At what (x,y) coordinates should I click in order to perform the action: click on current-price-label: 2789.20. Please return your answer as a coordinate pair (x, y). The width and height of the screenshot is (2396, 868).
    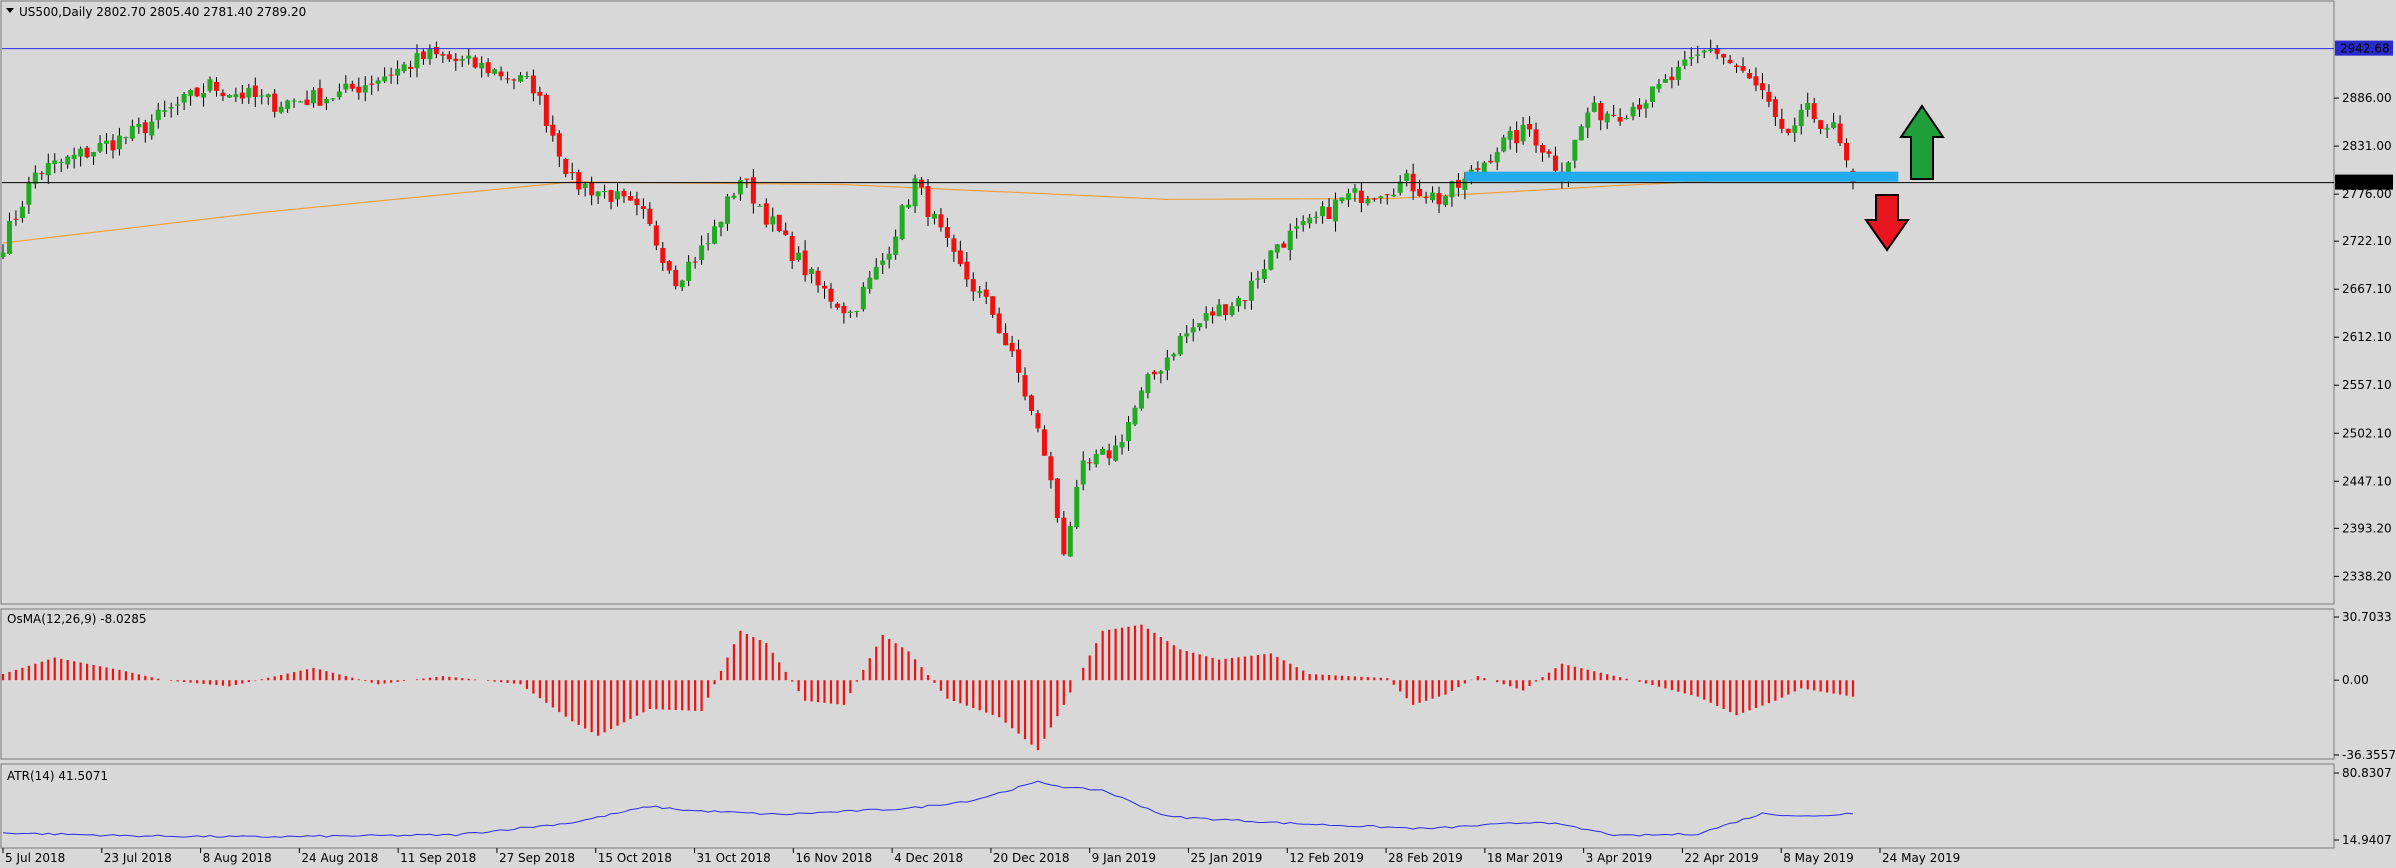
    Looking at the image, I should click on (2365, 183).